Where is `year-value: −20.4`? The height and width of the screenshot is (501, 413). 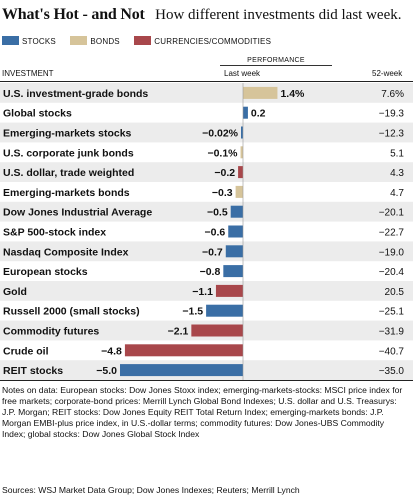 year-value: −20.4 is located at coordinates (392, 272).